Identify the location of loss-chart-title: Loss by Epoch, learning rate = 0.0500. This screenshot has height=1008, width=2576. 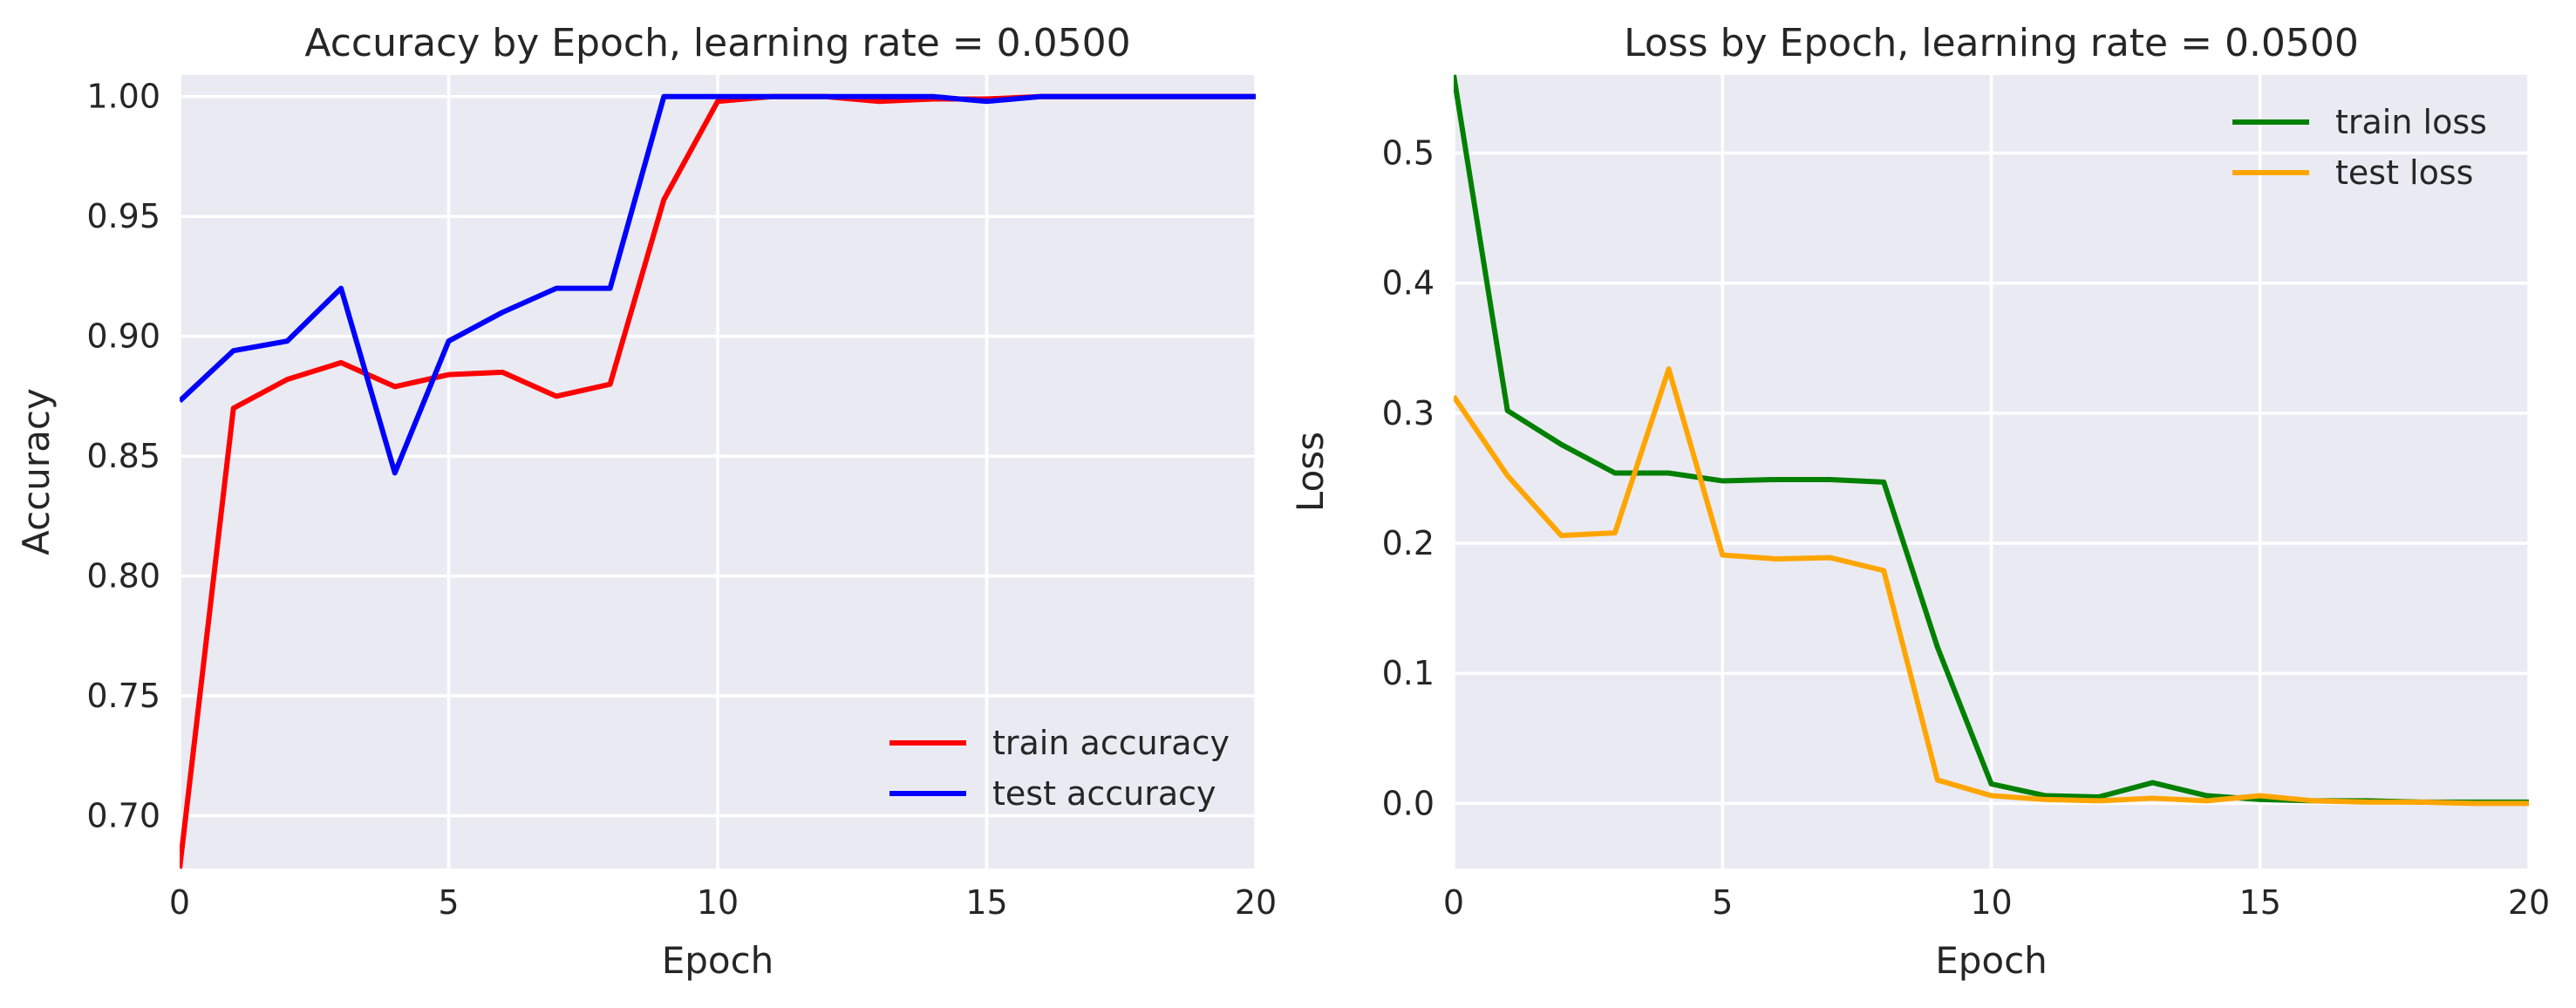
(1992, 43).